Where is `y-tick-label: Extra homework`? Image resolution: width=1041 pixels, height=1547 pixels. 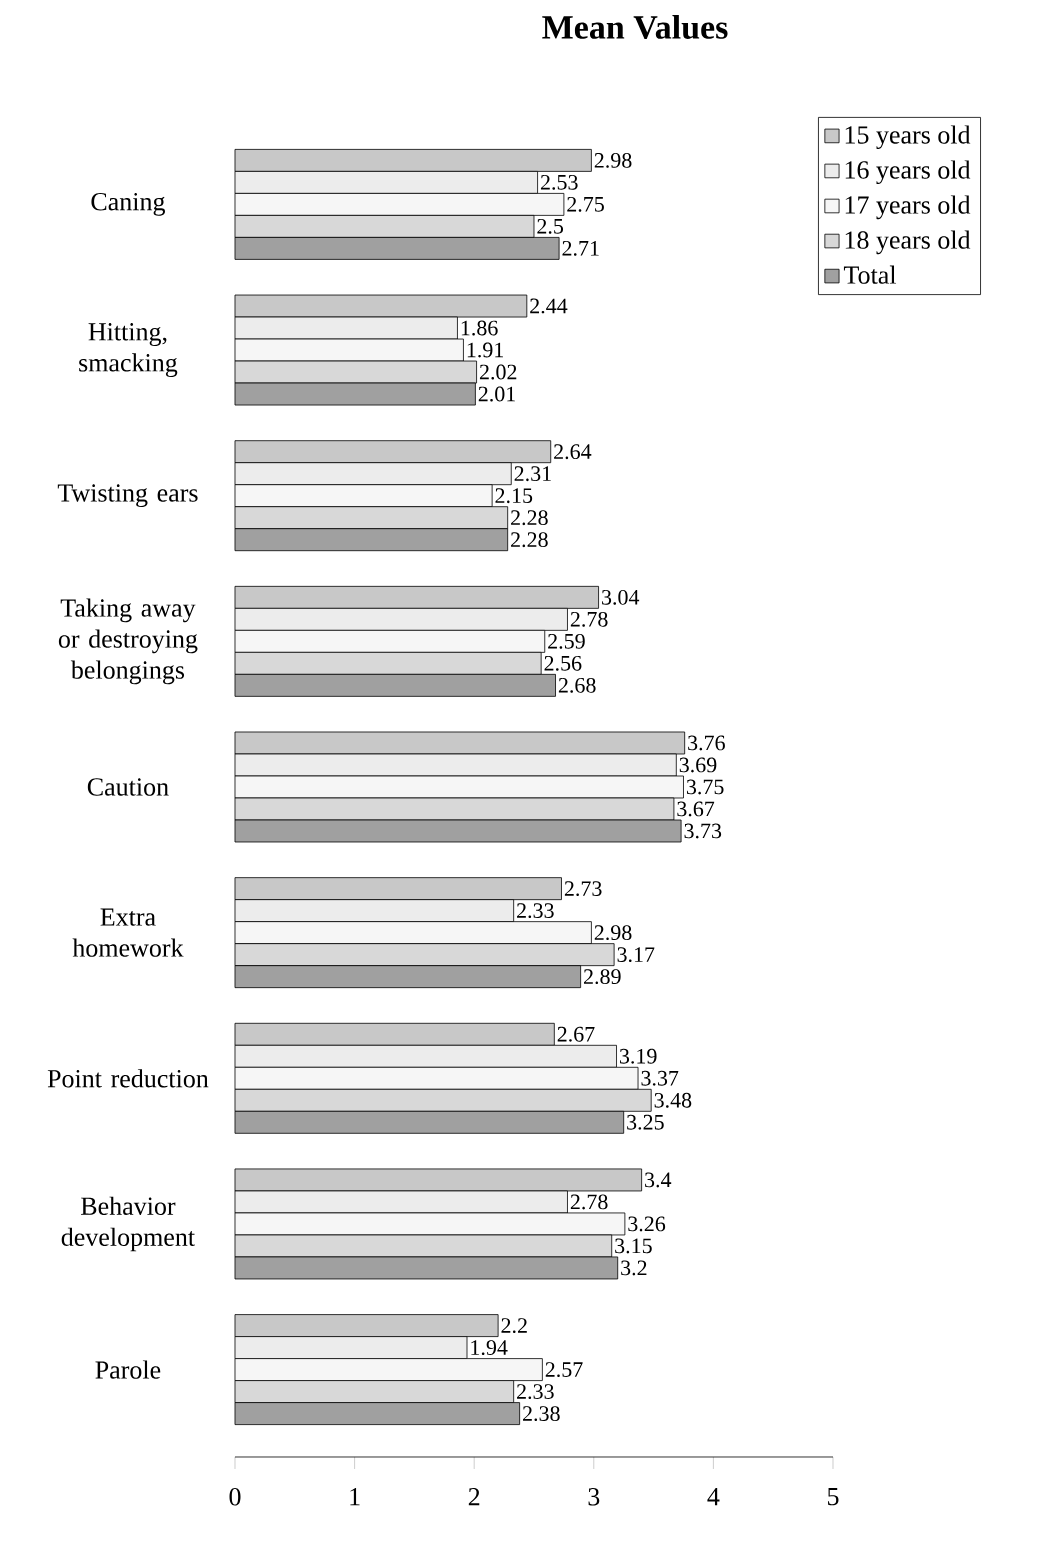 y-tick-label: Extra homework is located at coordinates (128, 932).